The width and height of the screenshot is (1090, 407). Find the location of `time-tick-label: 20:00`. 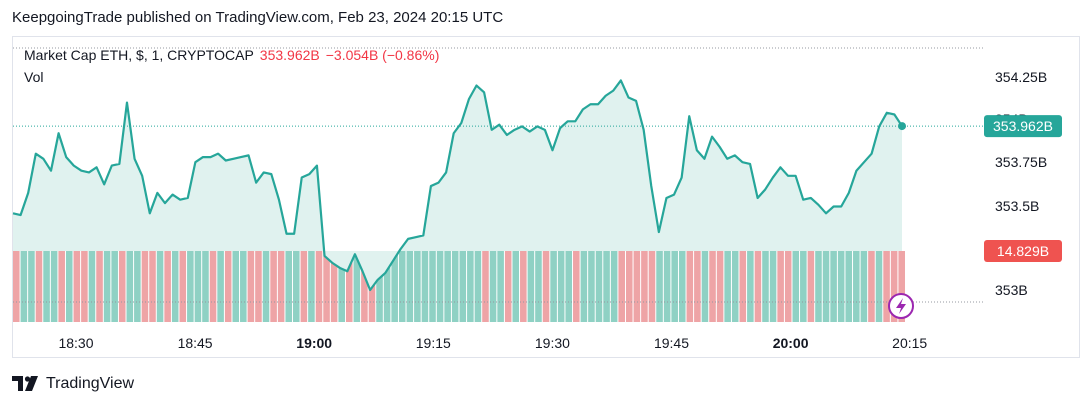

time-tick-label: 20:00 is located at coordinates (791, 343).